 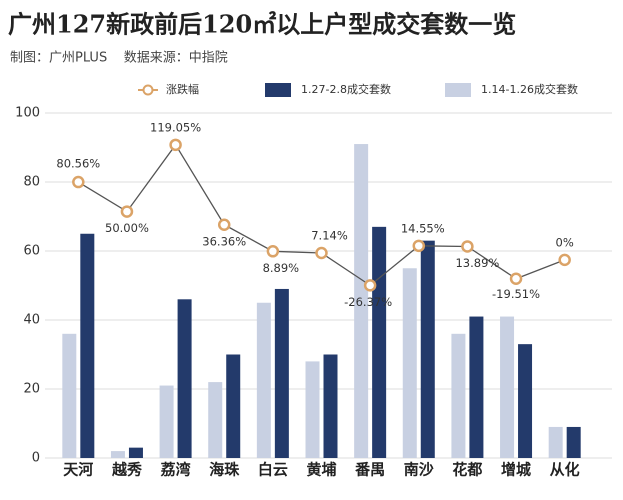 I want to click on legend-label: 涨跌幅, so click(x=182, y=89).